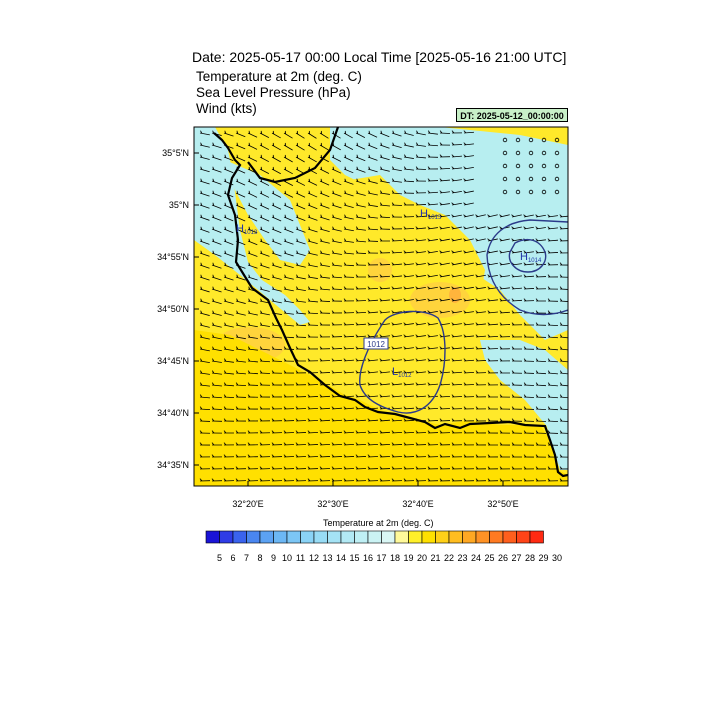 This screenshot has width=720, height=720. I want to click on colorbar-label: 11, so click(300, 558).